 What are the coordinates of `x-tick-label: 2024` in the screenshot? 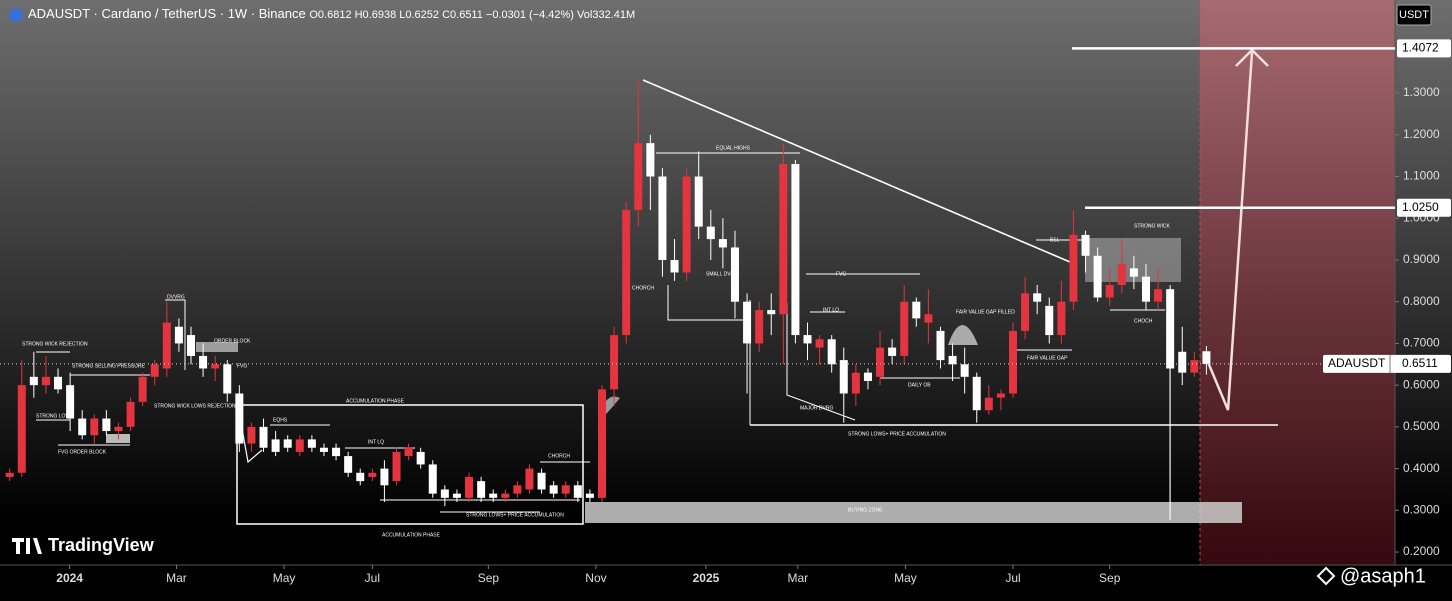 It's located at (69, 578).